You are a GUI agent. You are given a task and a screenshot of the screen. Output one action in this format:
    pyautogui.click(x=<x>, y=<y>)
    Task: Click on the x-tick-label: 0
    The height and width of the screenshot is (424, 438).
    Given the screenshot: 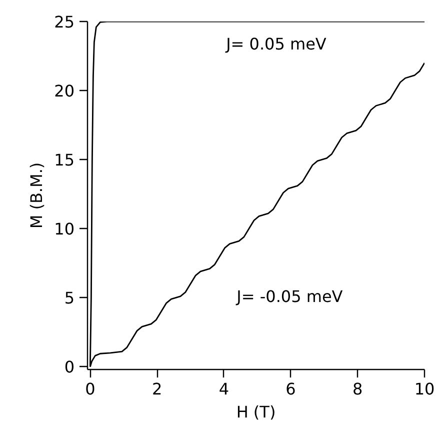 What is the action you would take?
    pyautogui.click(x=90, y=389)
    